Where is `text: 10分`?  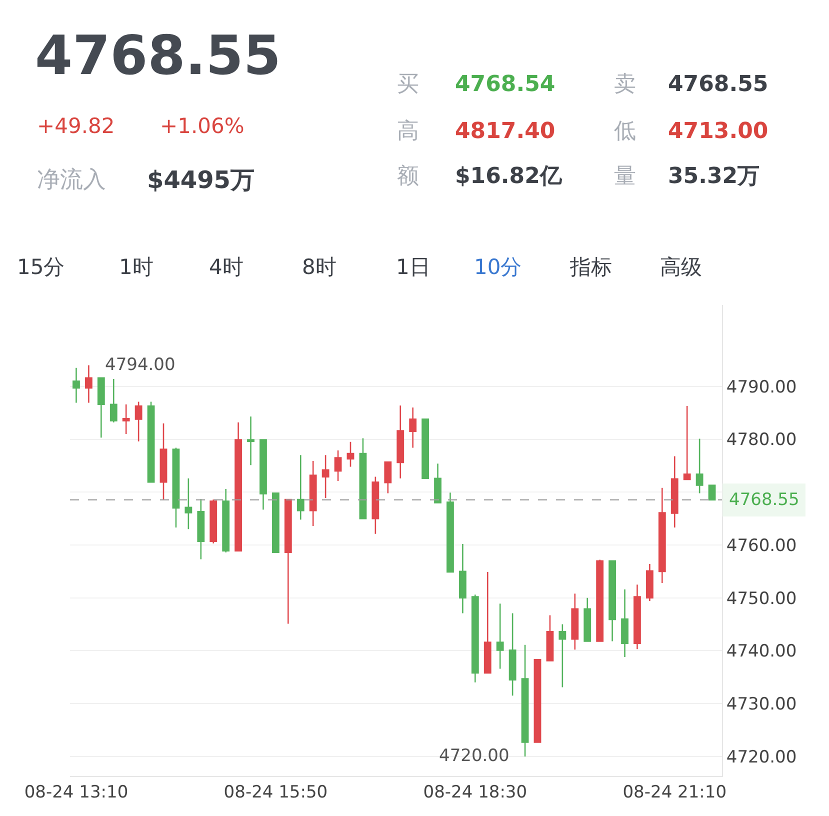 text: 10分 is located at coordinates (498, 267).